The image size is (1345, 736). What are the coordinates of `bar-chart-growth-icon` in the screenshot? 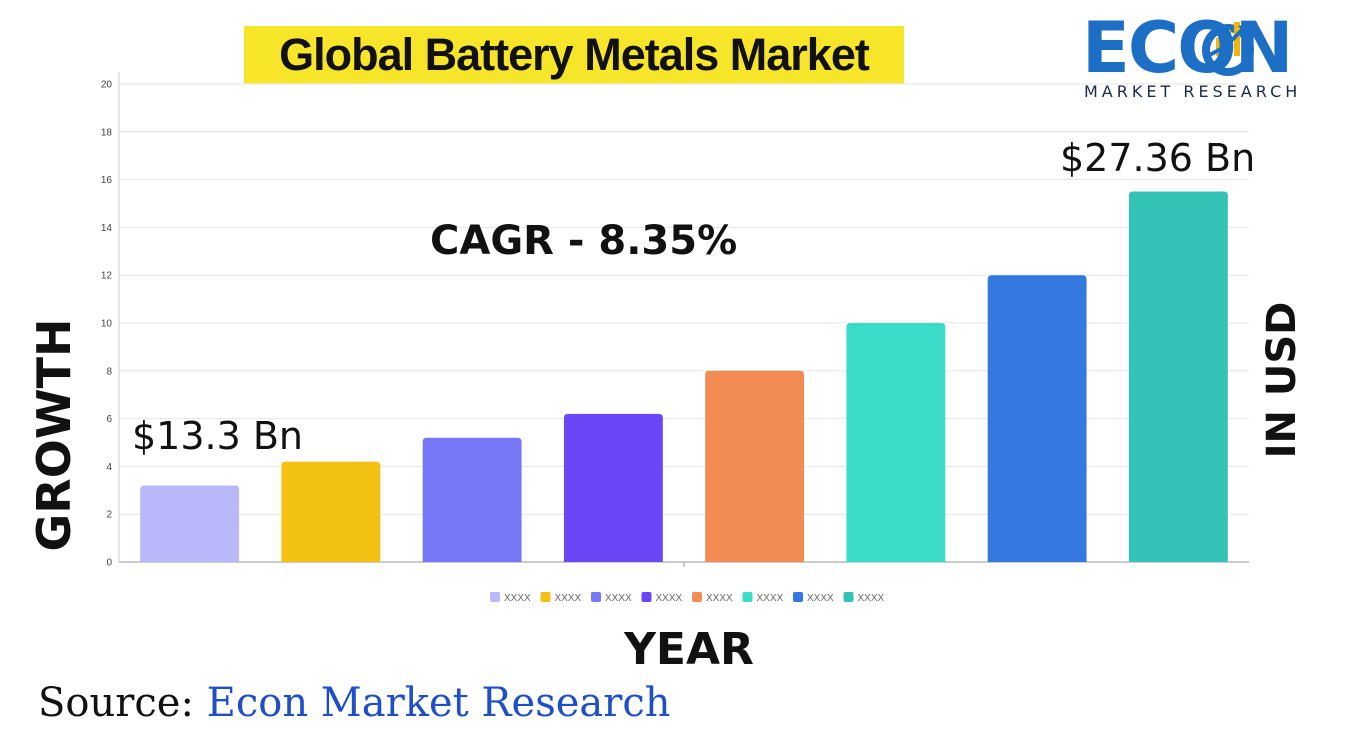 It's located at (1228, 49).